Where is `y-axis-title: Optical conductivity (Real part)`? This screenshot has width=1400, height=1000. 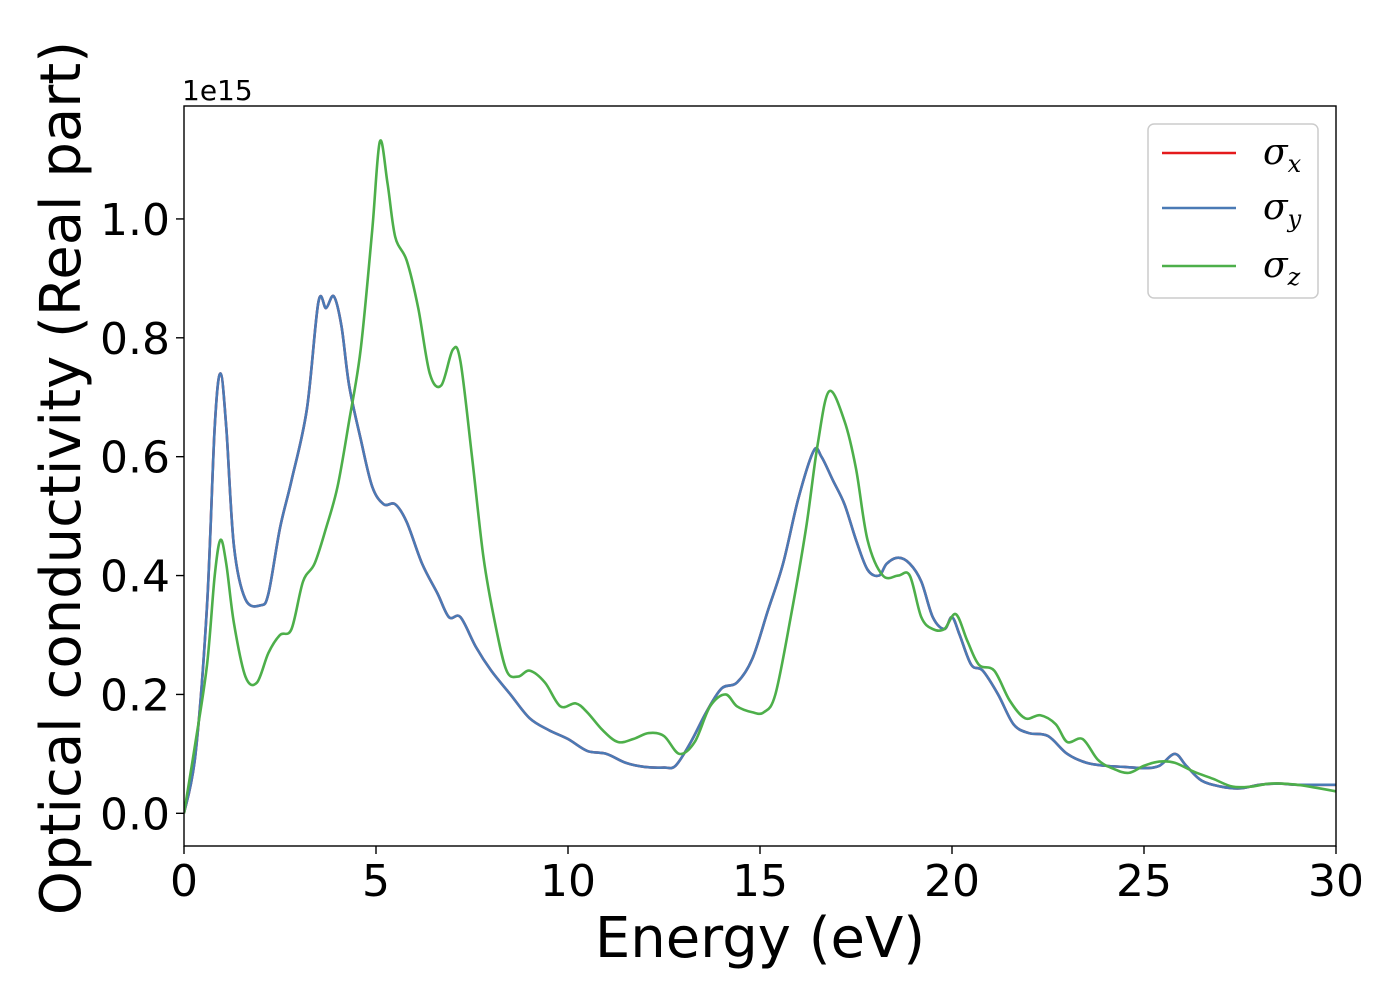 y-axis-title: Optical conductivity (Real part) is located at coordinates (61, 478).